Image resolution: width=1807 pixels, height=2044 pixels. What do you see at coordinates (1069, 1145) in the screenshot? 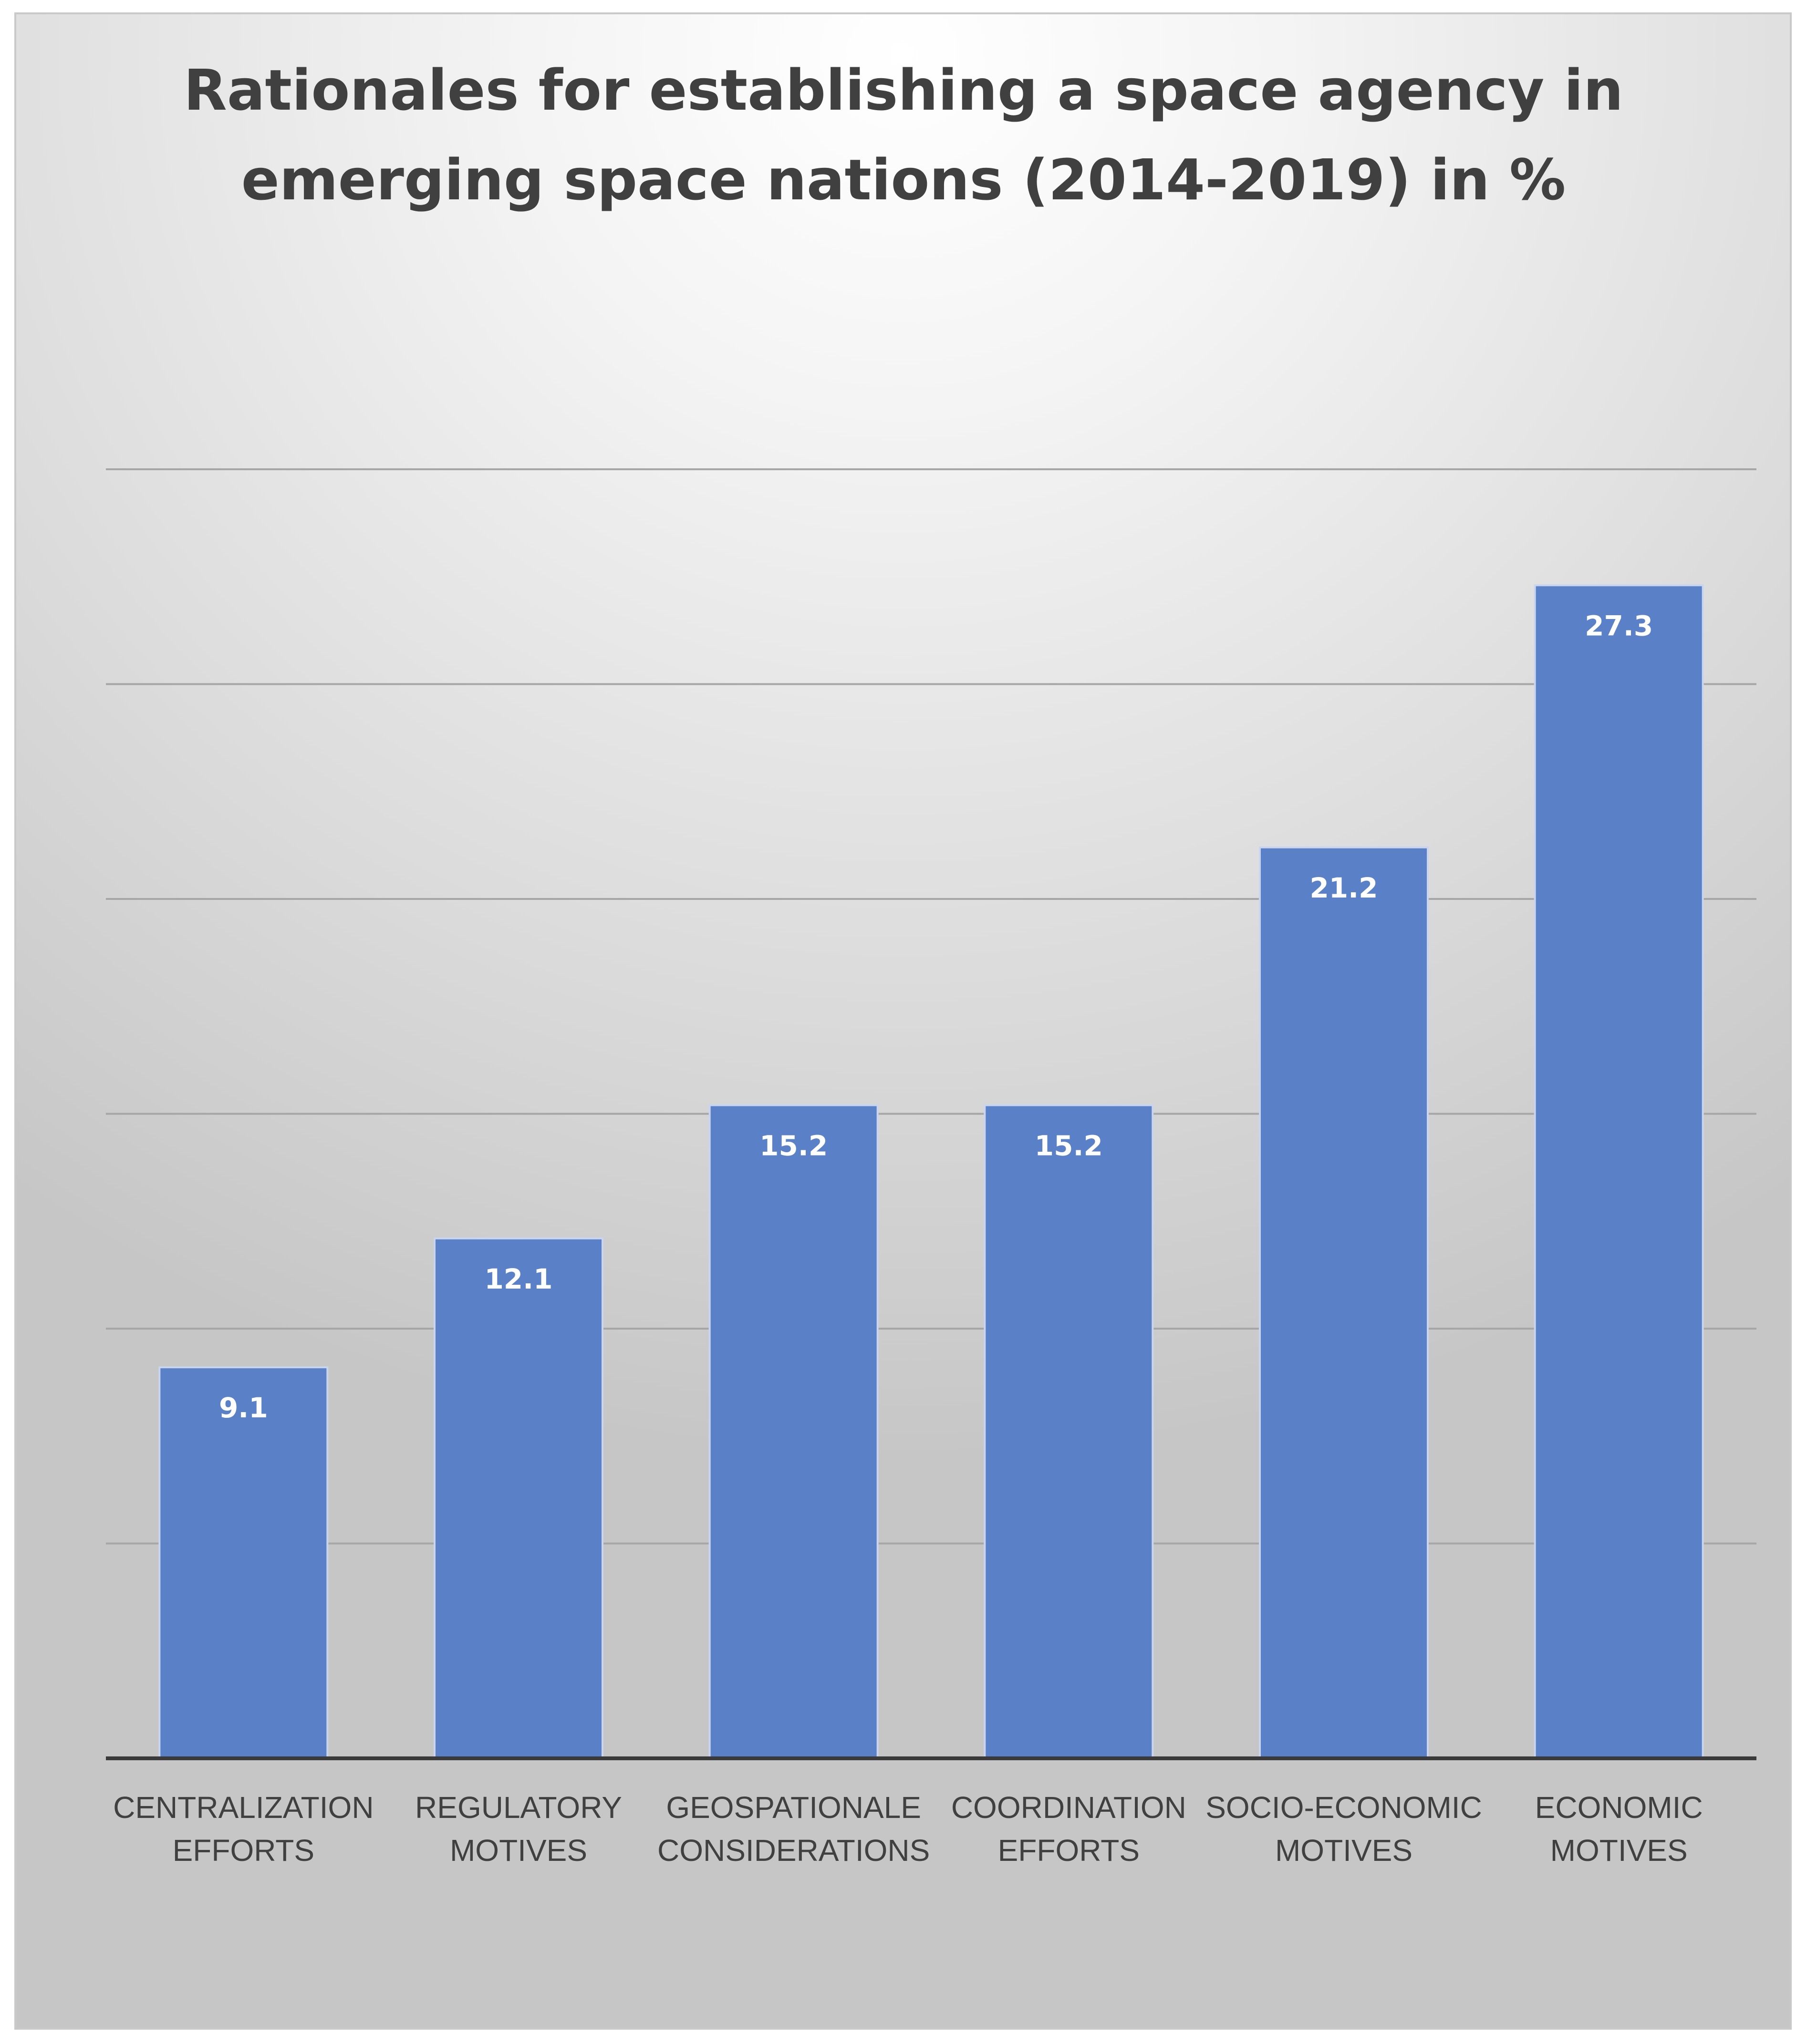
I see `data-label-3: 15.2` at bounding box center [1069, 1145].